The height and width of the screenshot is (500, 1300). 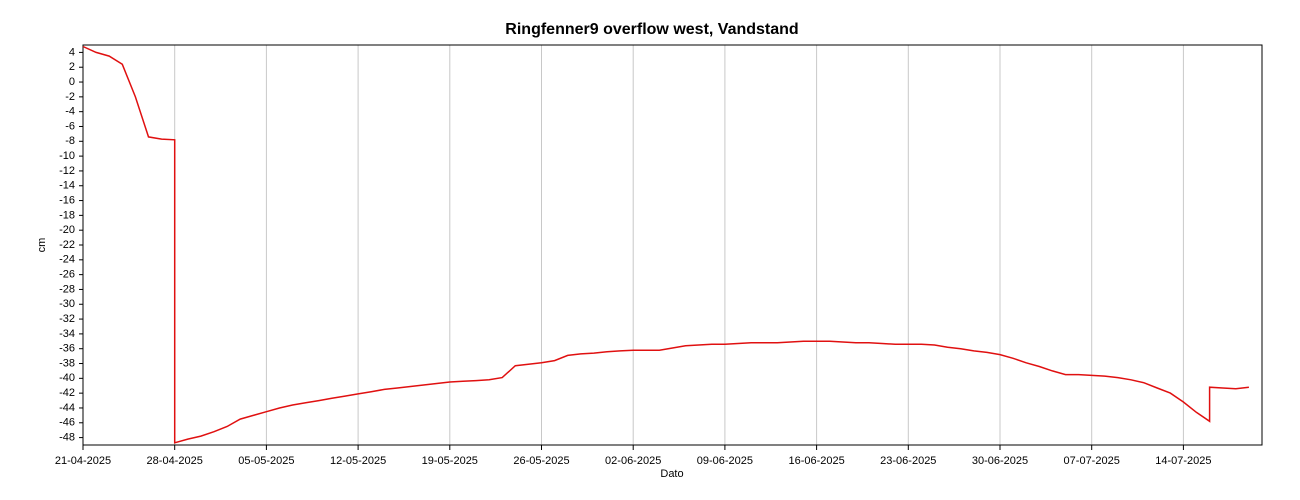 I want to click on chart-title: Ringfenner9 overflow west, Vandstand, so click(x=651, y=29).